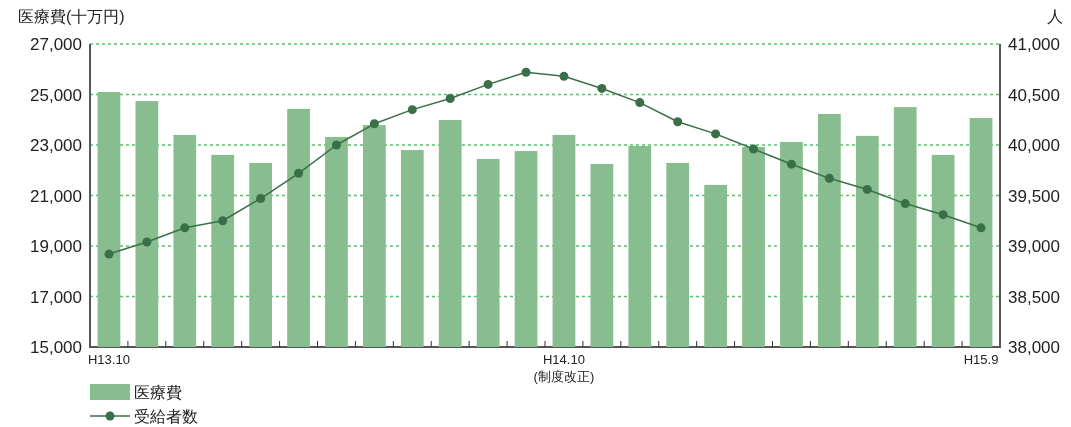 The image size is (1071, 427). Describe the element at coordinates (158, 392) in the screenshot. I see `legend-label: 医療費` at that location.